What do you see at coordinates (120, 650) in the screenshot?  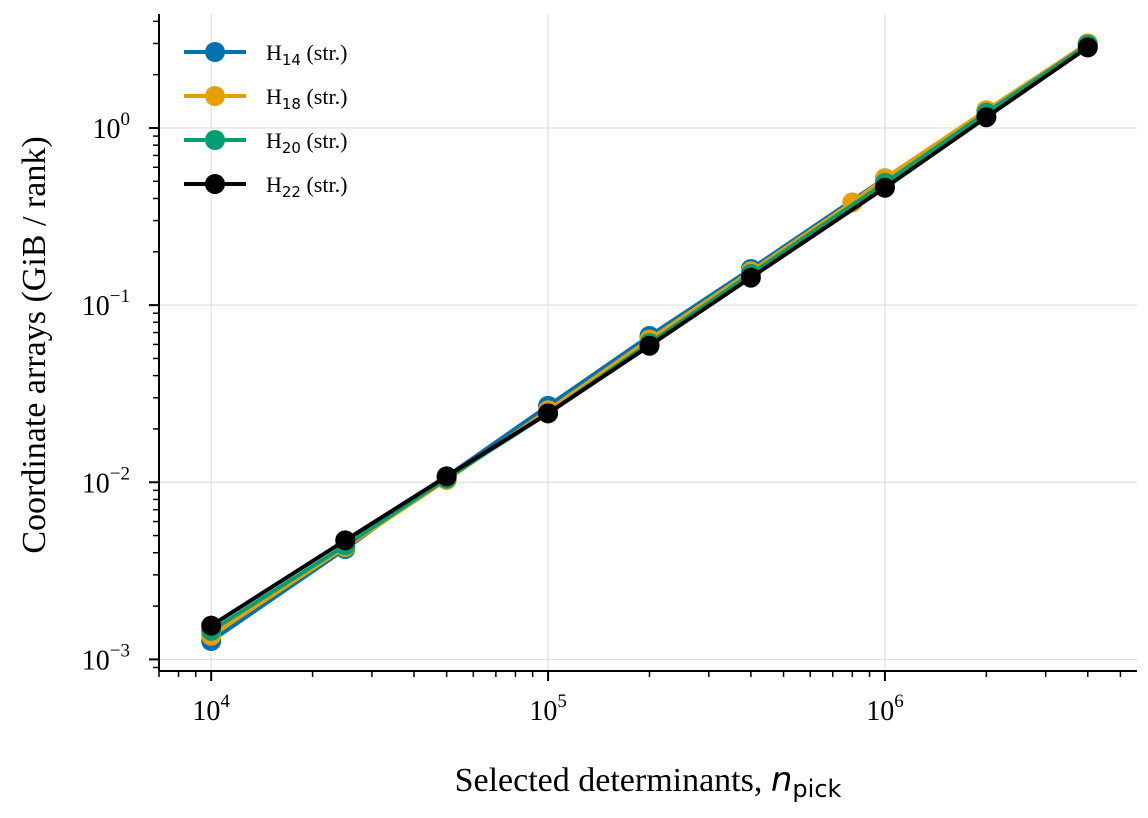 I see `y-tick-label-exp: −3` at bounding box center [120, 650].